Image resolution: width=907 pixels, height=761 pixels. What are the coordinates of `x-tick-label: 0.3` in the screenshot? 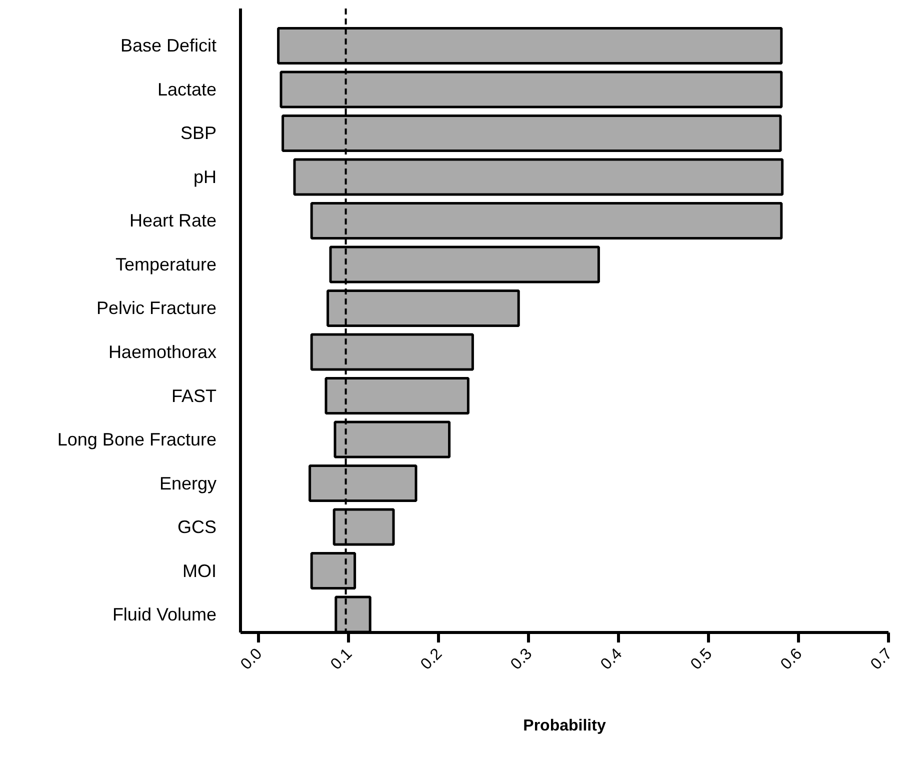 It's located at (522, 659).